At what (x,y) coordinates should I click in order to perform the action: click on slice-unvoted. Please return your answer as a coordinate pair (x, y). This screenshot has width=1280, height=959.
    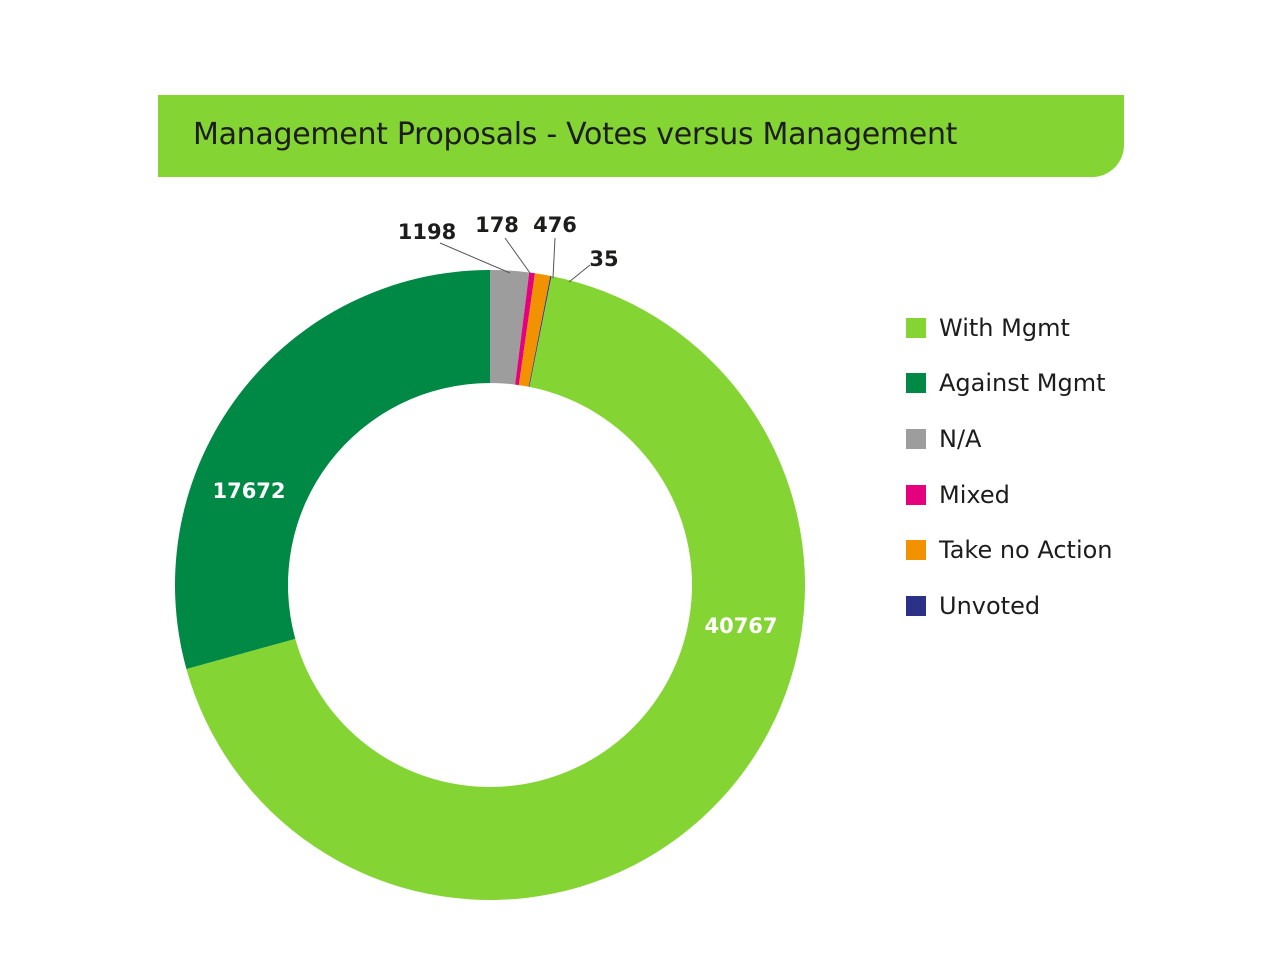
    Looking at the image, I should click on (540, 331).